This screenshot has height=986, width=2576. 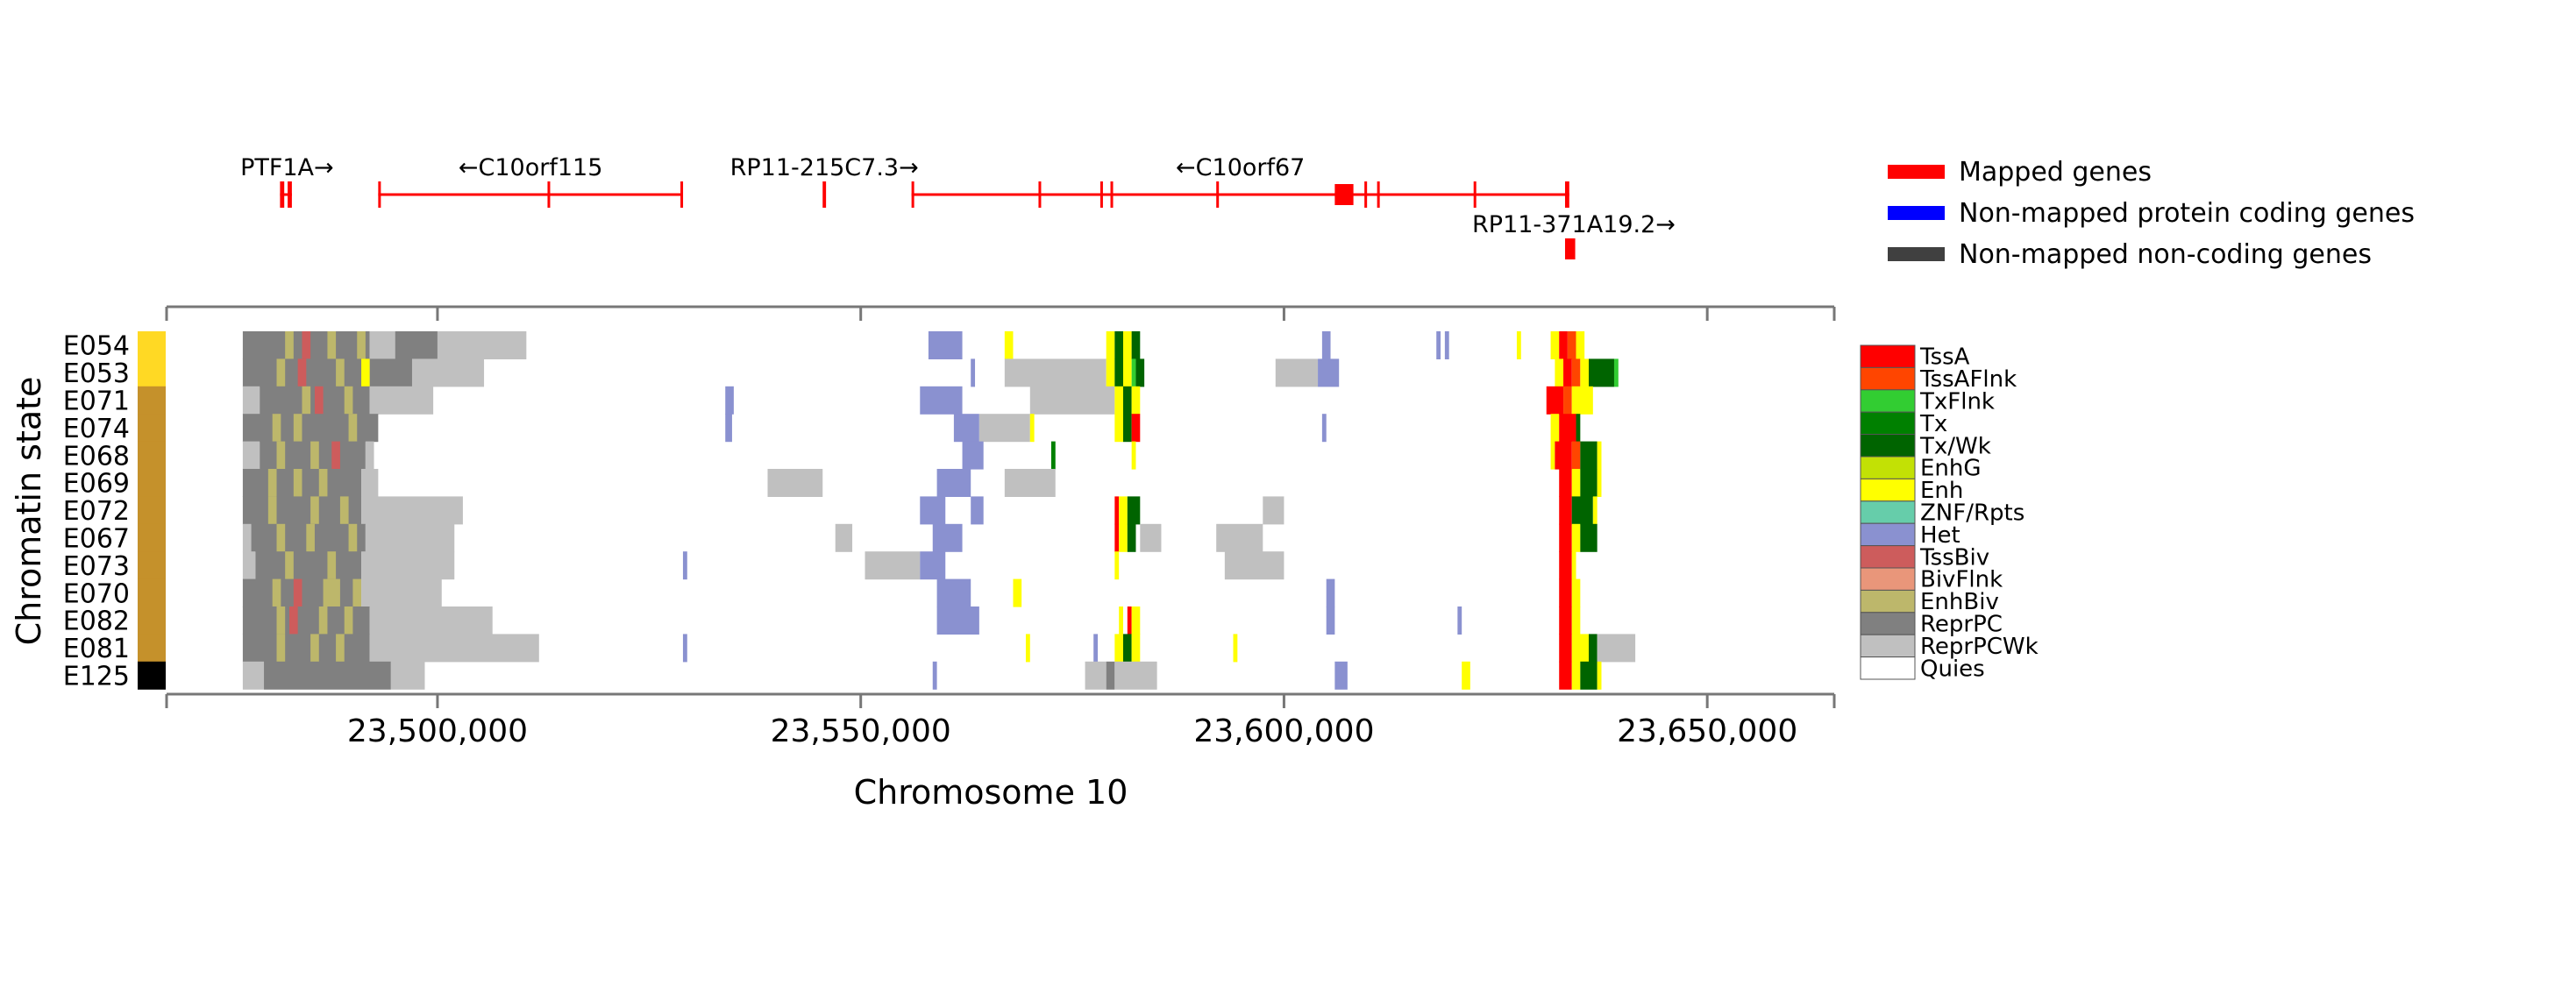 What do you see at coordinates (29, 511) in the screenshot?
I see `y-axis-label: Chromatin state` at bounding box center [29, 511].